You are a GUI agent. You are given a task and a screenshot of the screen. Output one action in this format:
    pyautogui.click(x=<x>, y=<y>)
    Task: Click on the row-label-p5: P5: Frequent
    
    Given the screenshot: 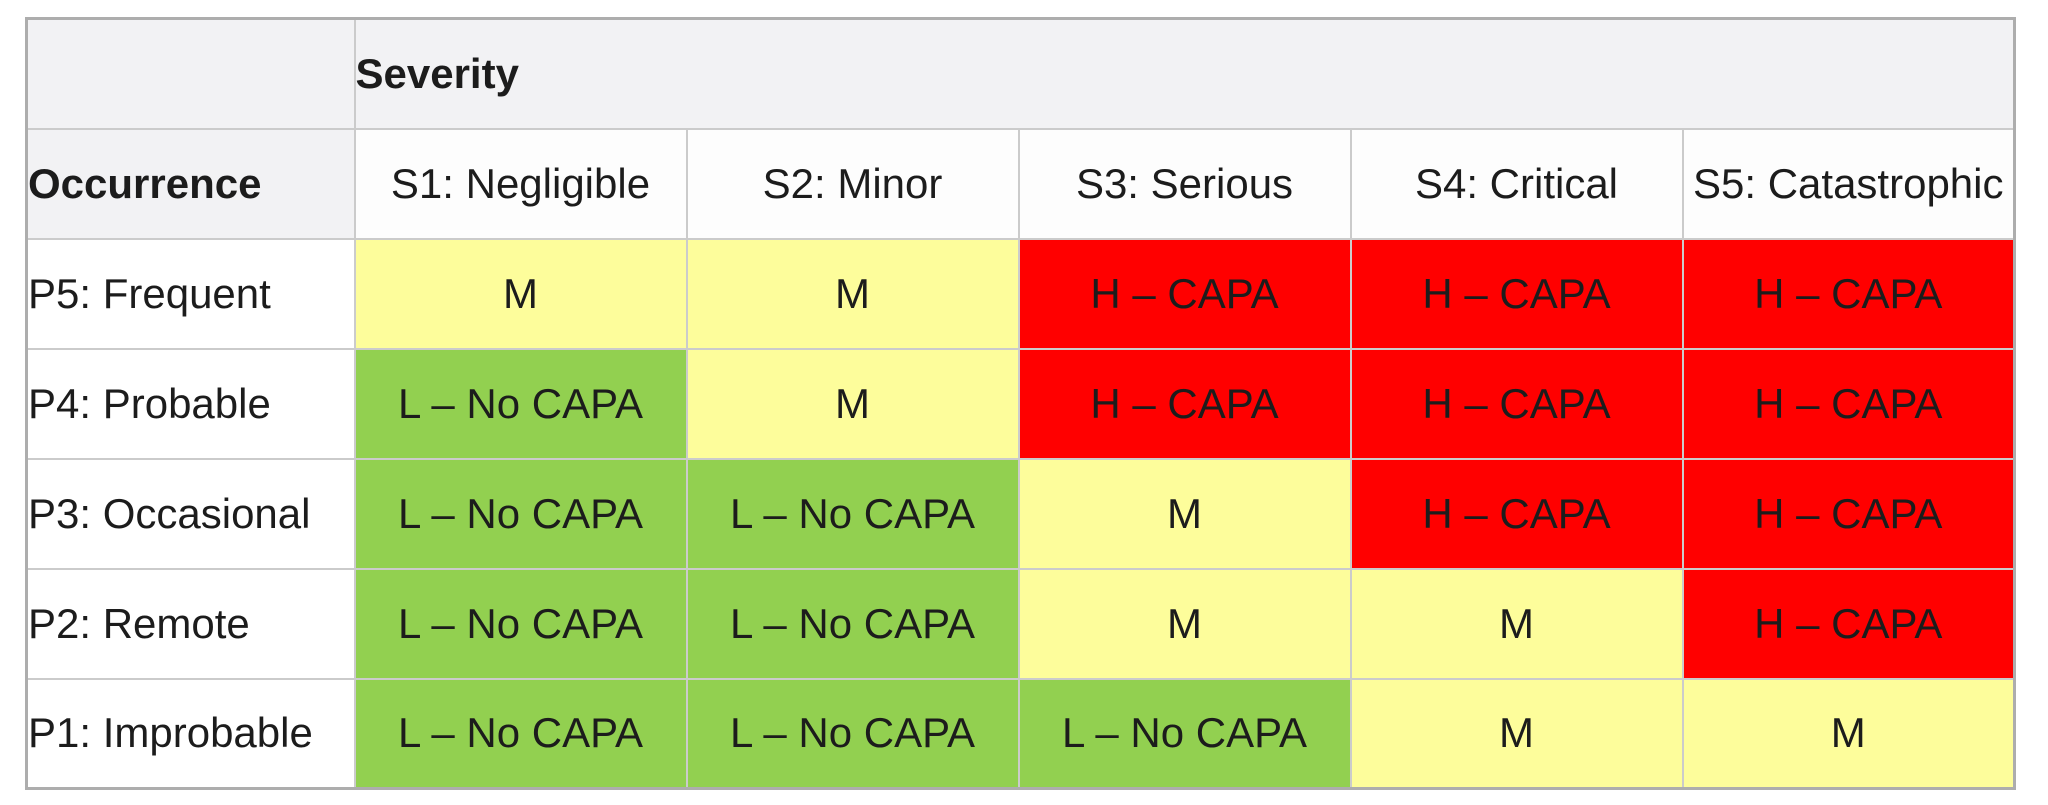 What is the action you would take?
    pyautogui.click(x=190, y=293)
    